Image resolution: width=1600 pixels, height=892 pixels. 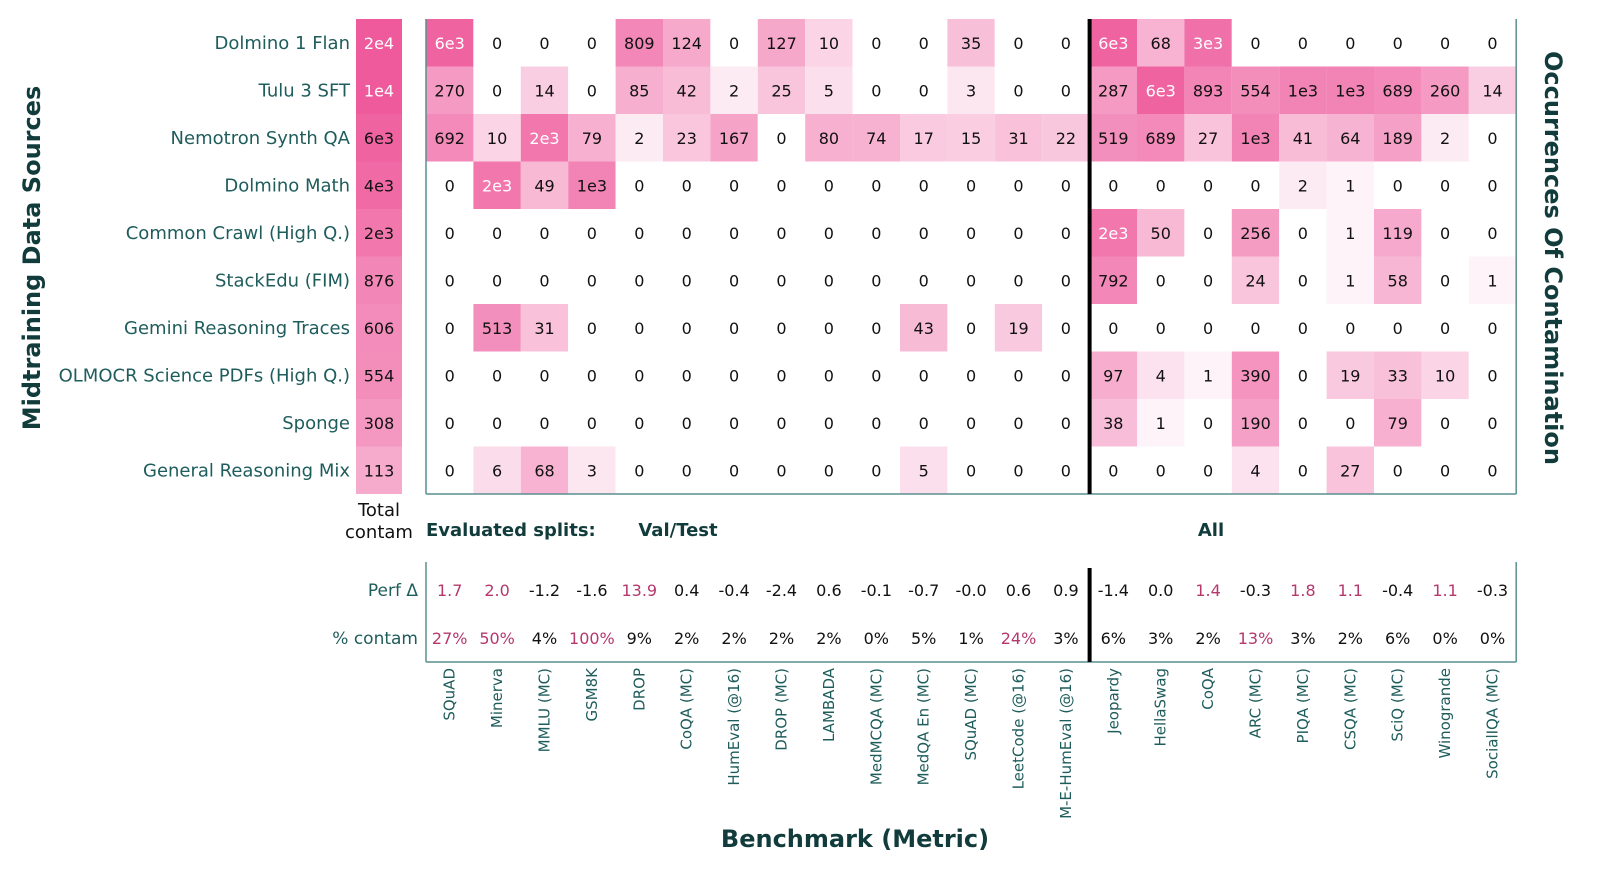 I want to click on perf-delta-value: 13.9, so click(x=639, y=590).